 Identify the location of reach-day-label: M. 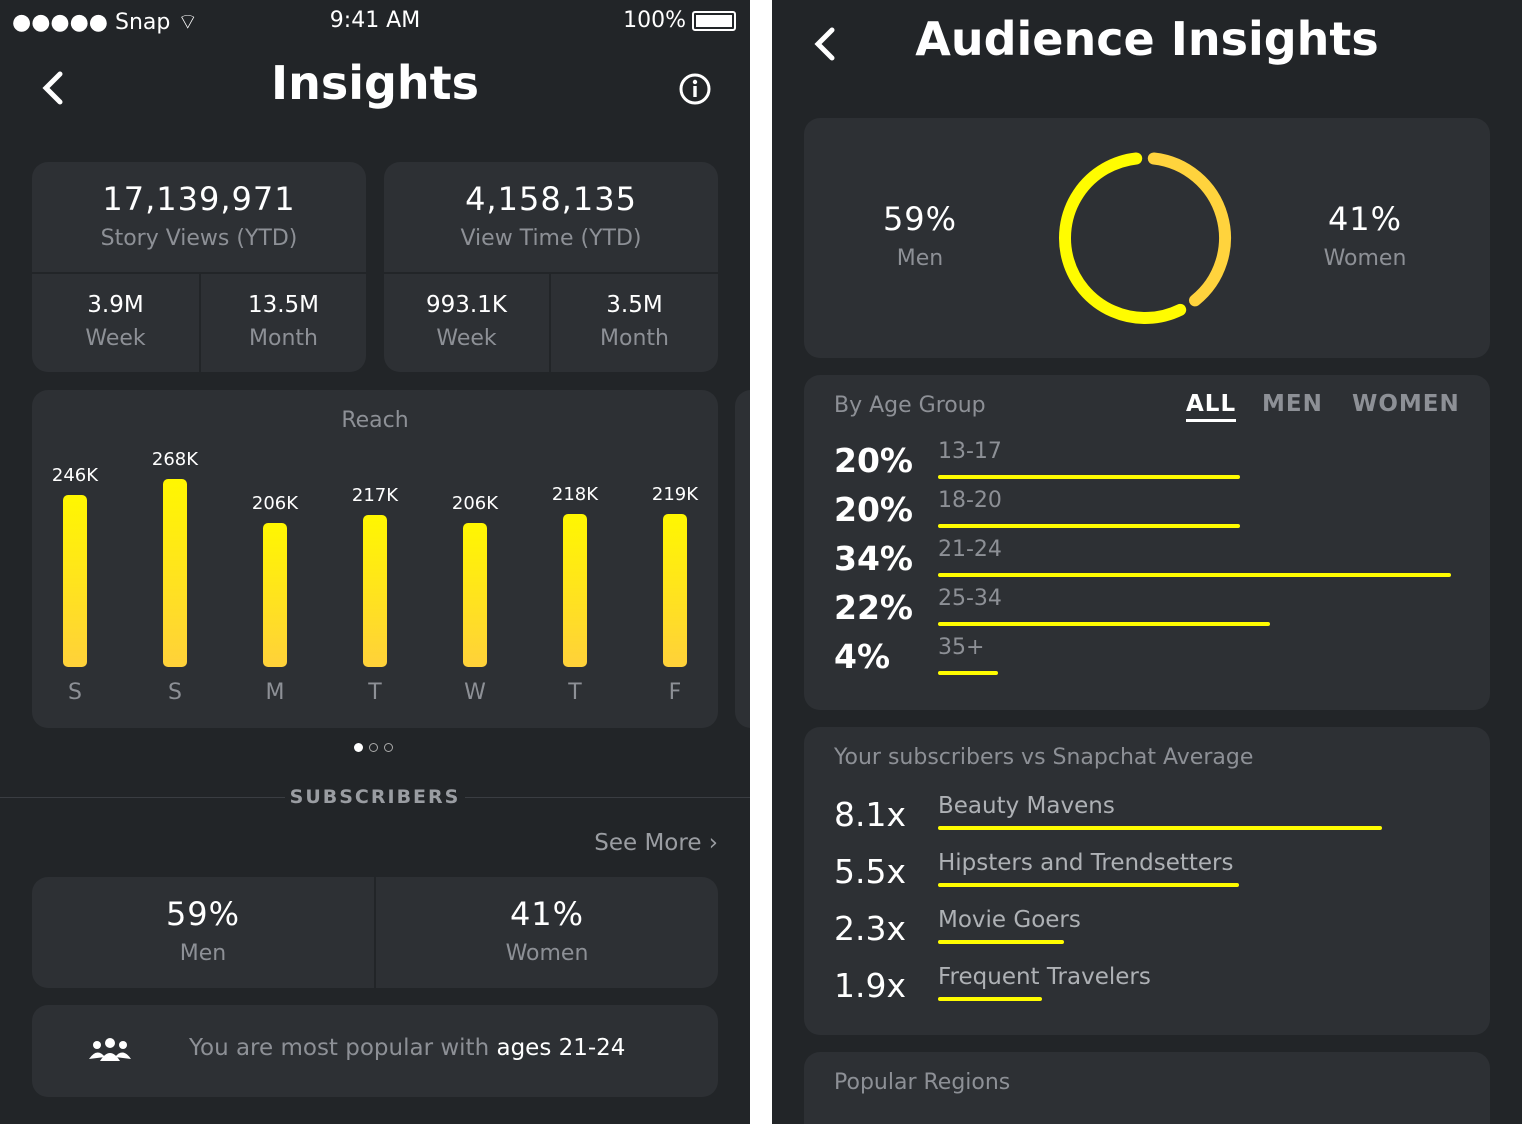
(275, 692).